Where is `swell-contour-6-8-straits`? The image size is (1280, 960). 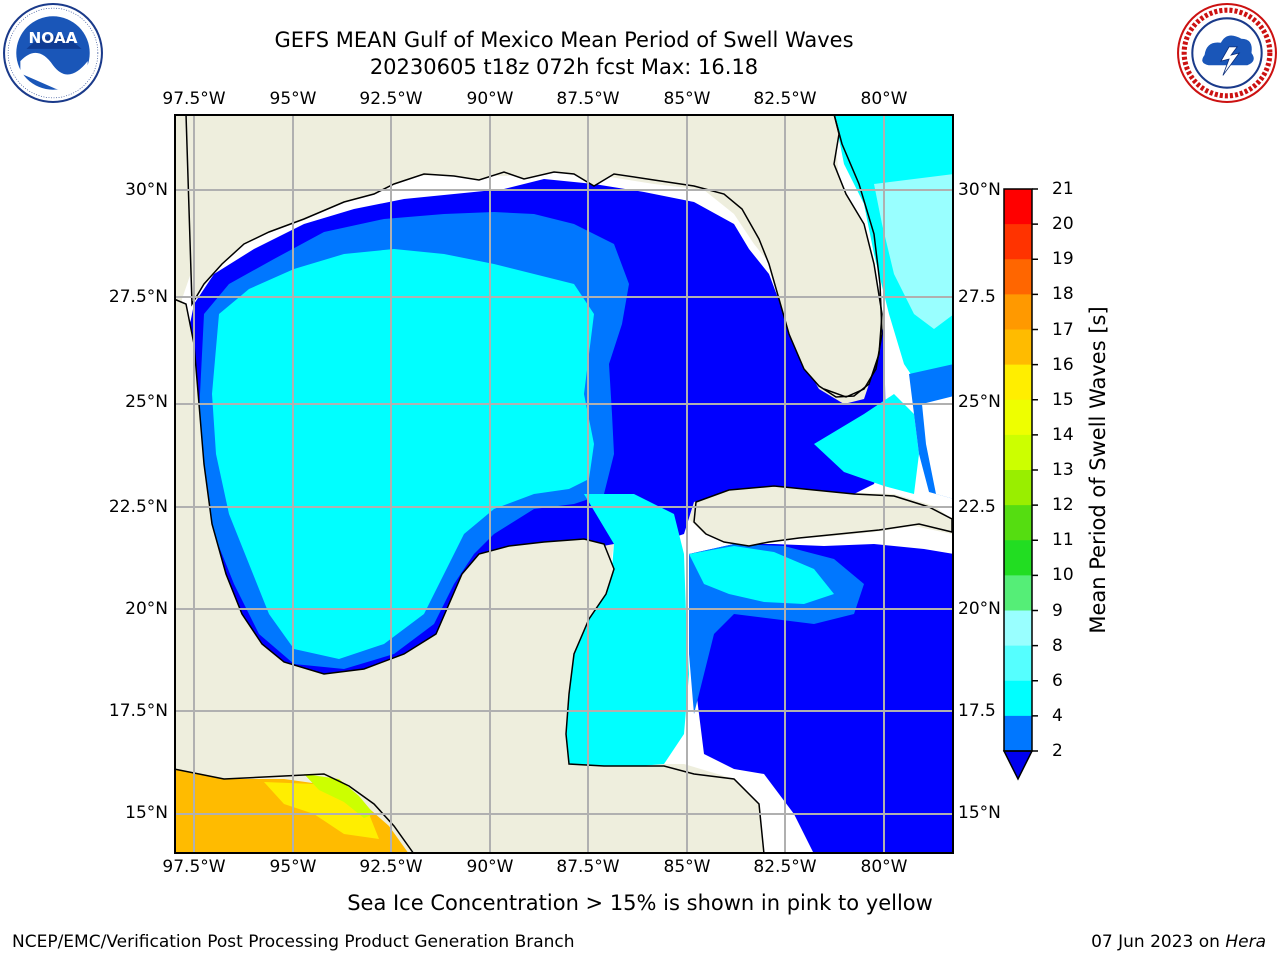 swell-contour-6-8-straits is located at coordinates (866, 444).